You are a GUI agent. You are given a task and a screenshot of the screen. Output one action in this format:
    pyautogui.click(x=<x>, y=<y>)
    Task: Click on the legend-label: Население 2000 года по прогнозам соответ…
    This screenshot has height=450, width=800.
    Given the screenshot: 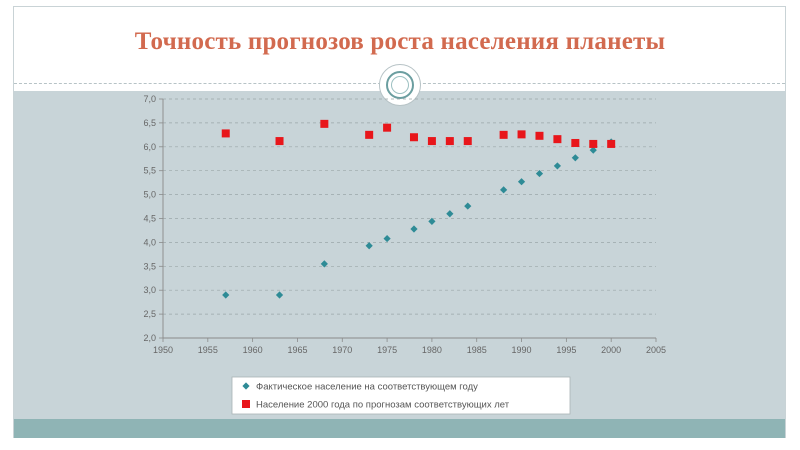 What is the action you would take?
    pyautogui.click(x=383, y=405)
    